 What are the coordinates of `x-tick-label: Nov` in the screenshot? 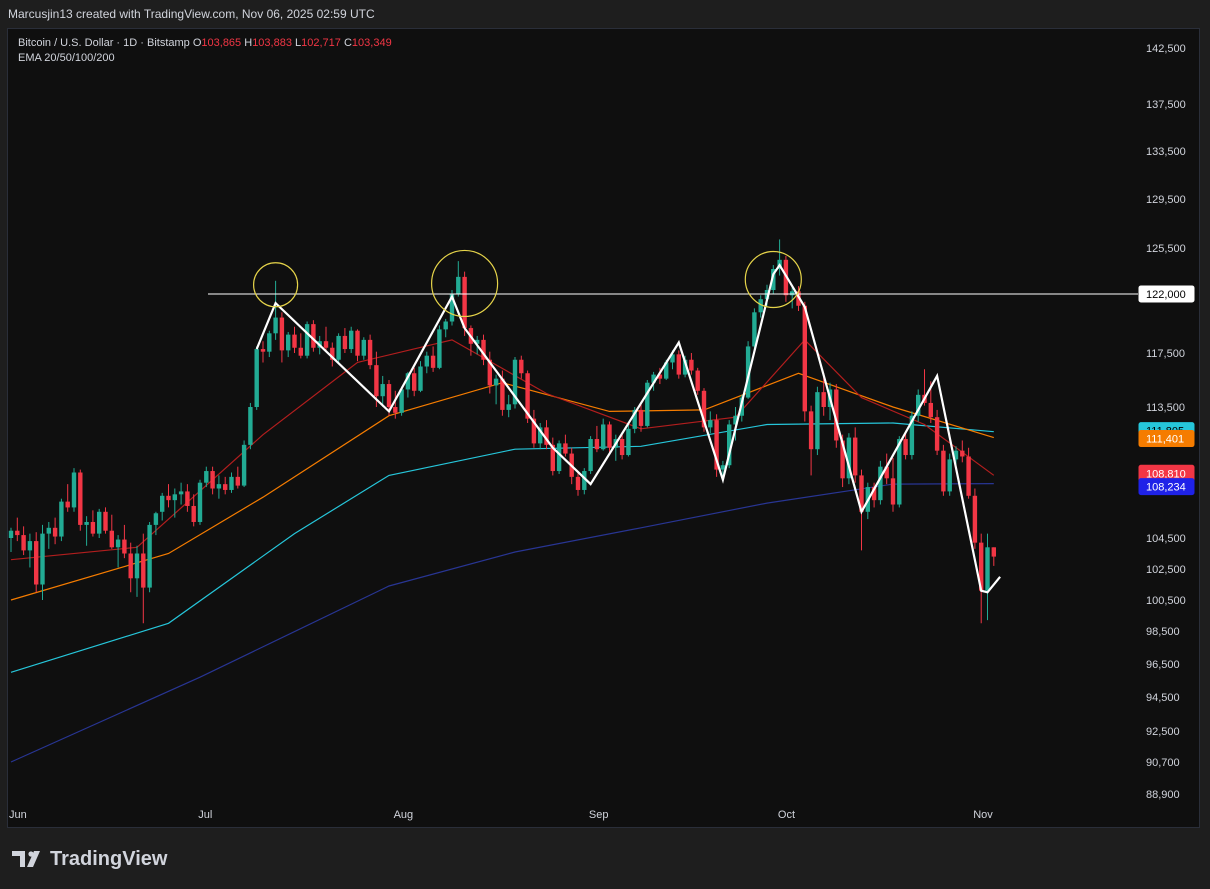 It's located at (983, 815).